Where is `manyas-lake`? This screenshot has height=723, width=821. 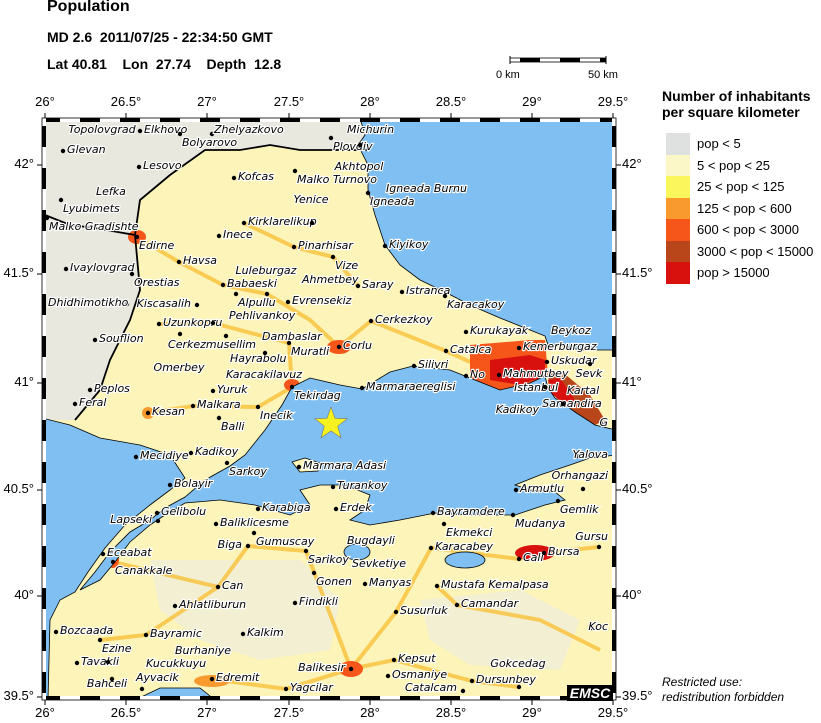 manyas-lake is located at coordinates (357, 552).